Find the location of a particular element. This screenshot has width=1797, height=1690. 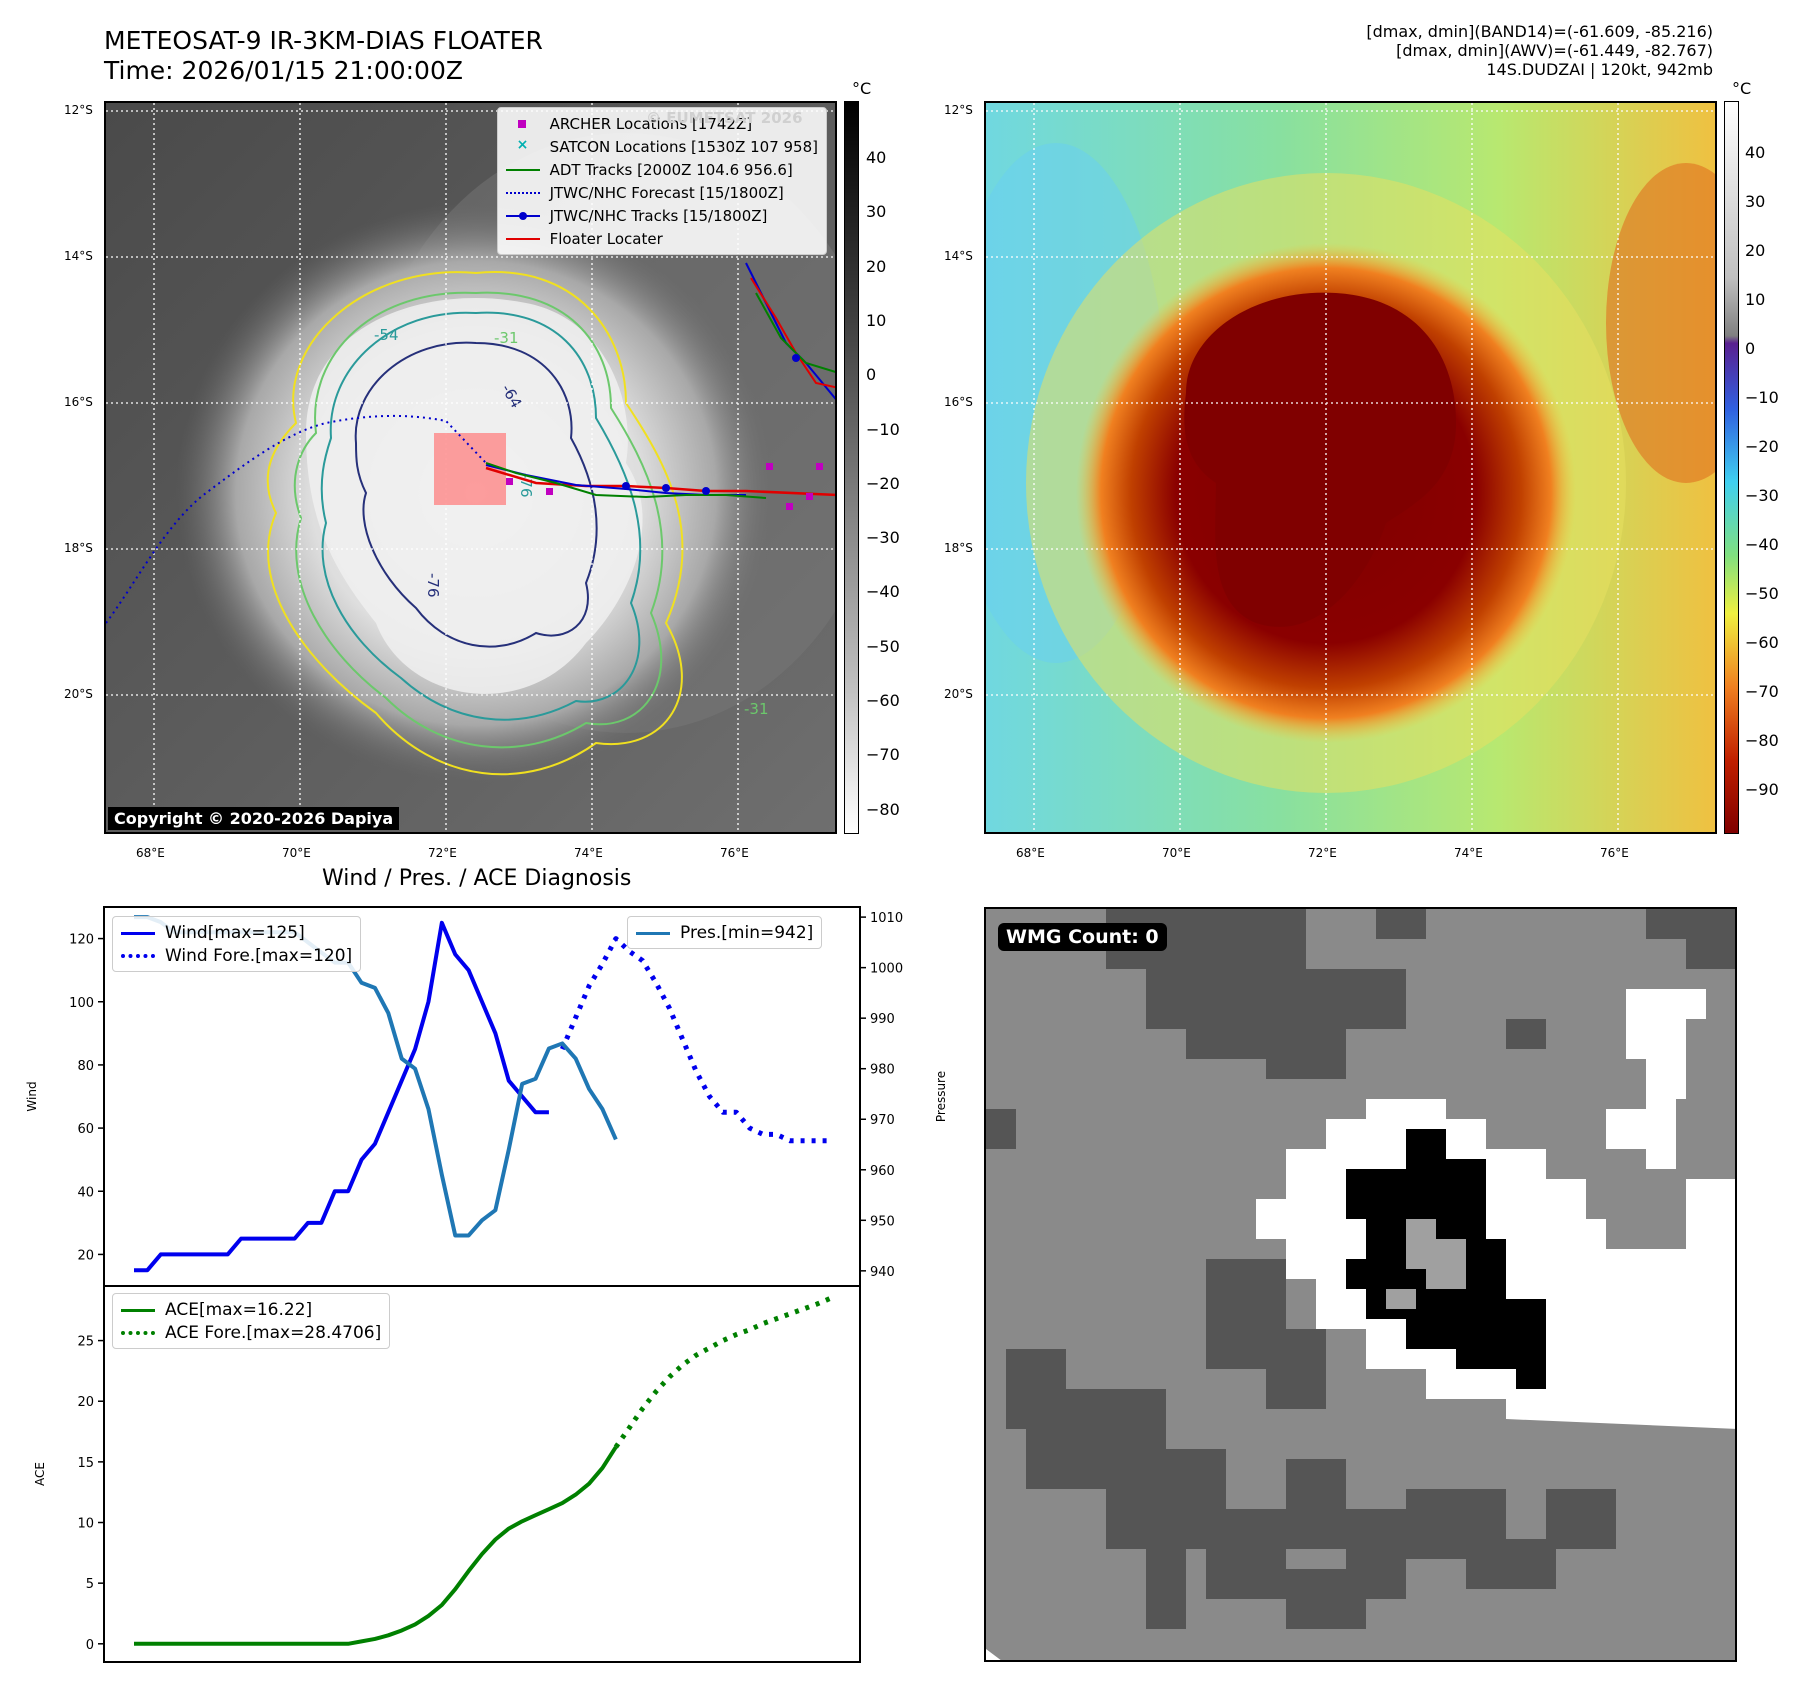

pressure-tick-label: 1010 is located at coordinates (886, 918).